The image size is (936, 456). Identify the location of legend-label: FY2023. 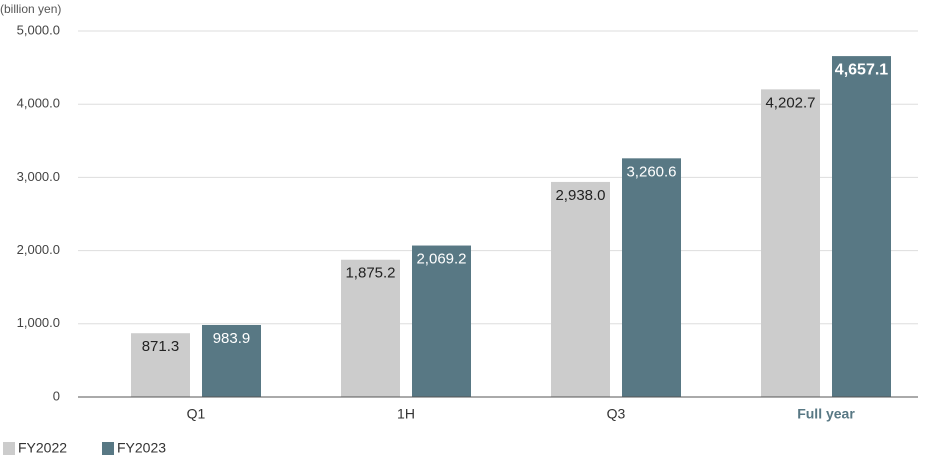
(141, 448).